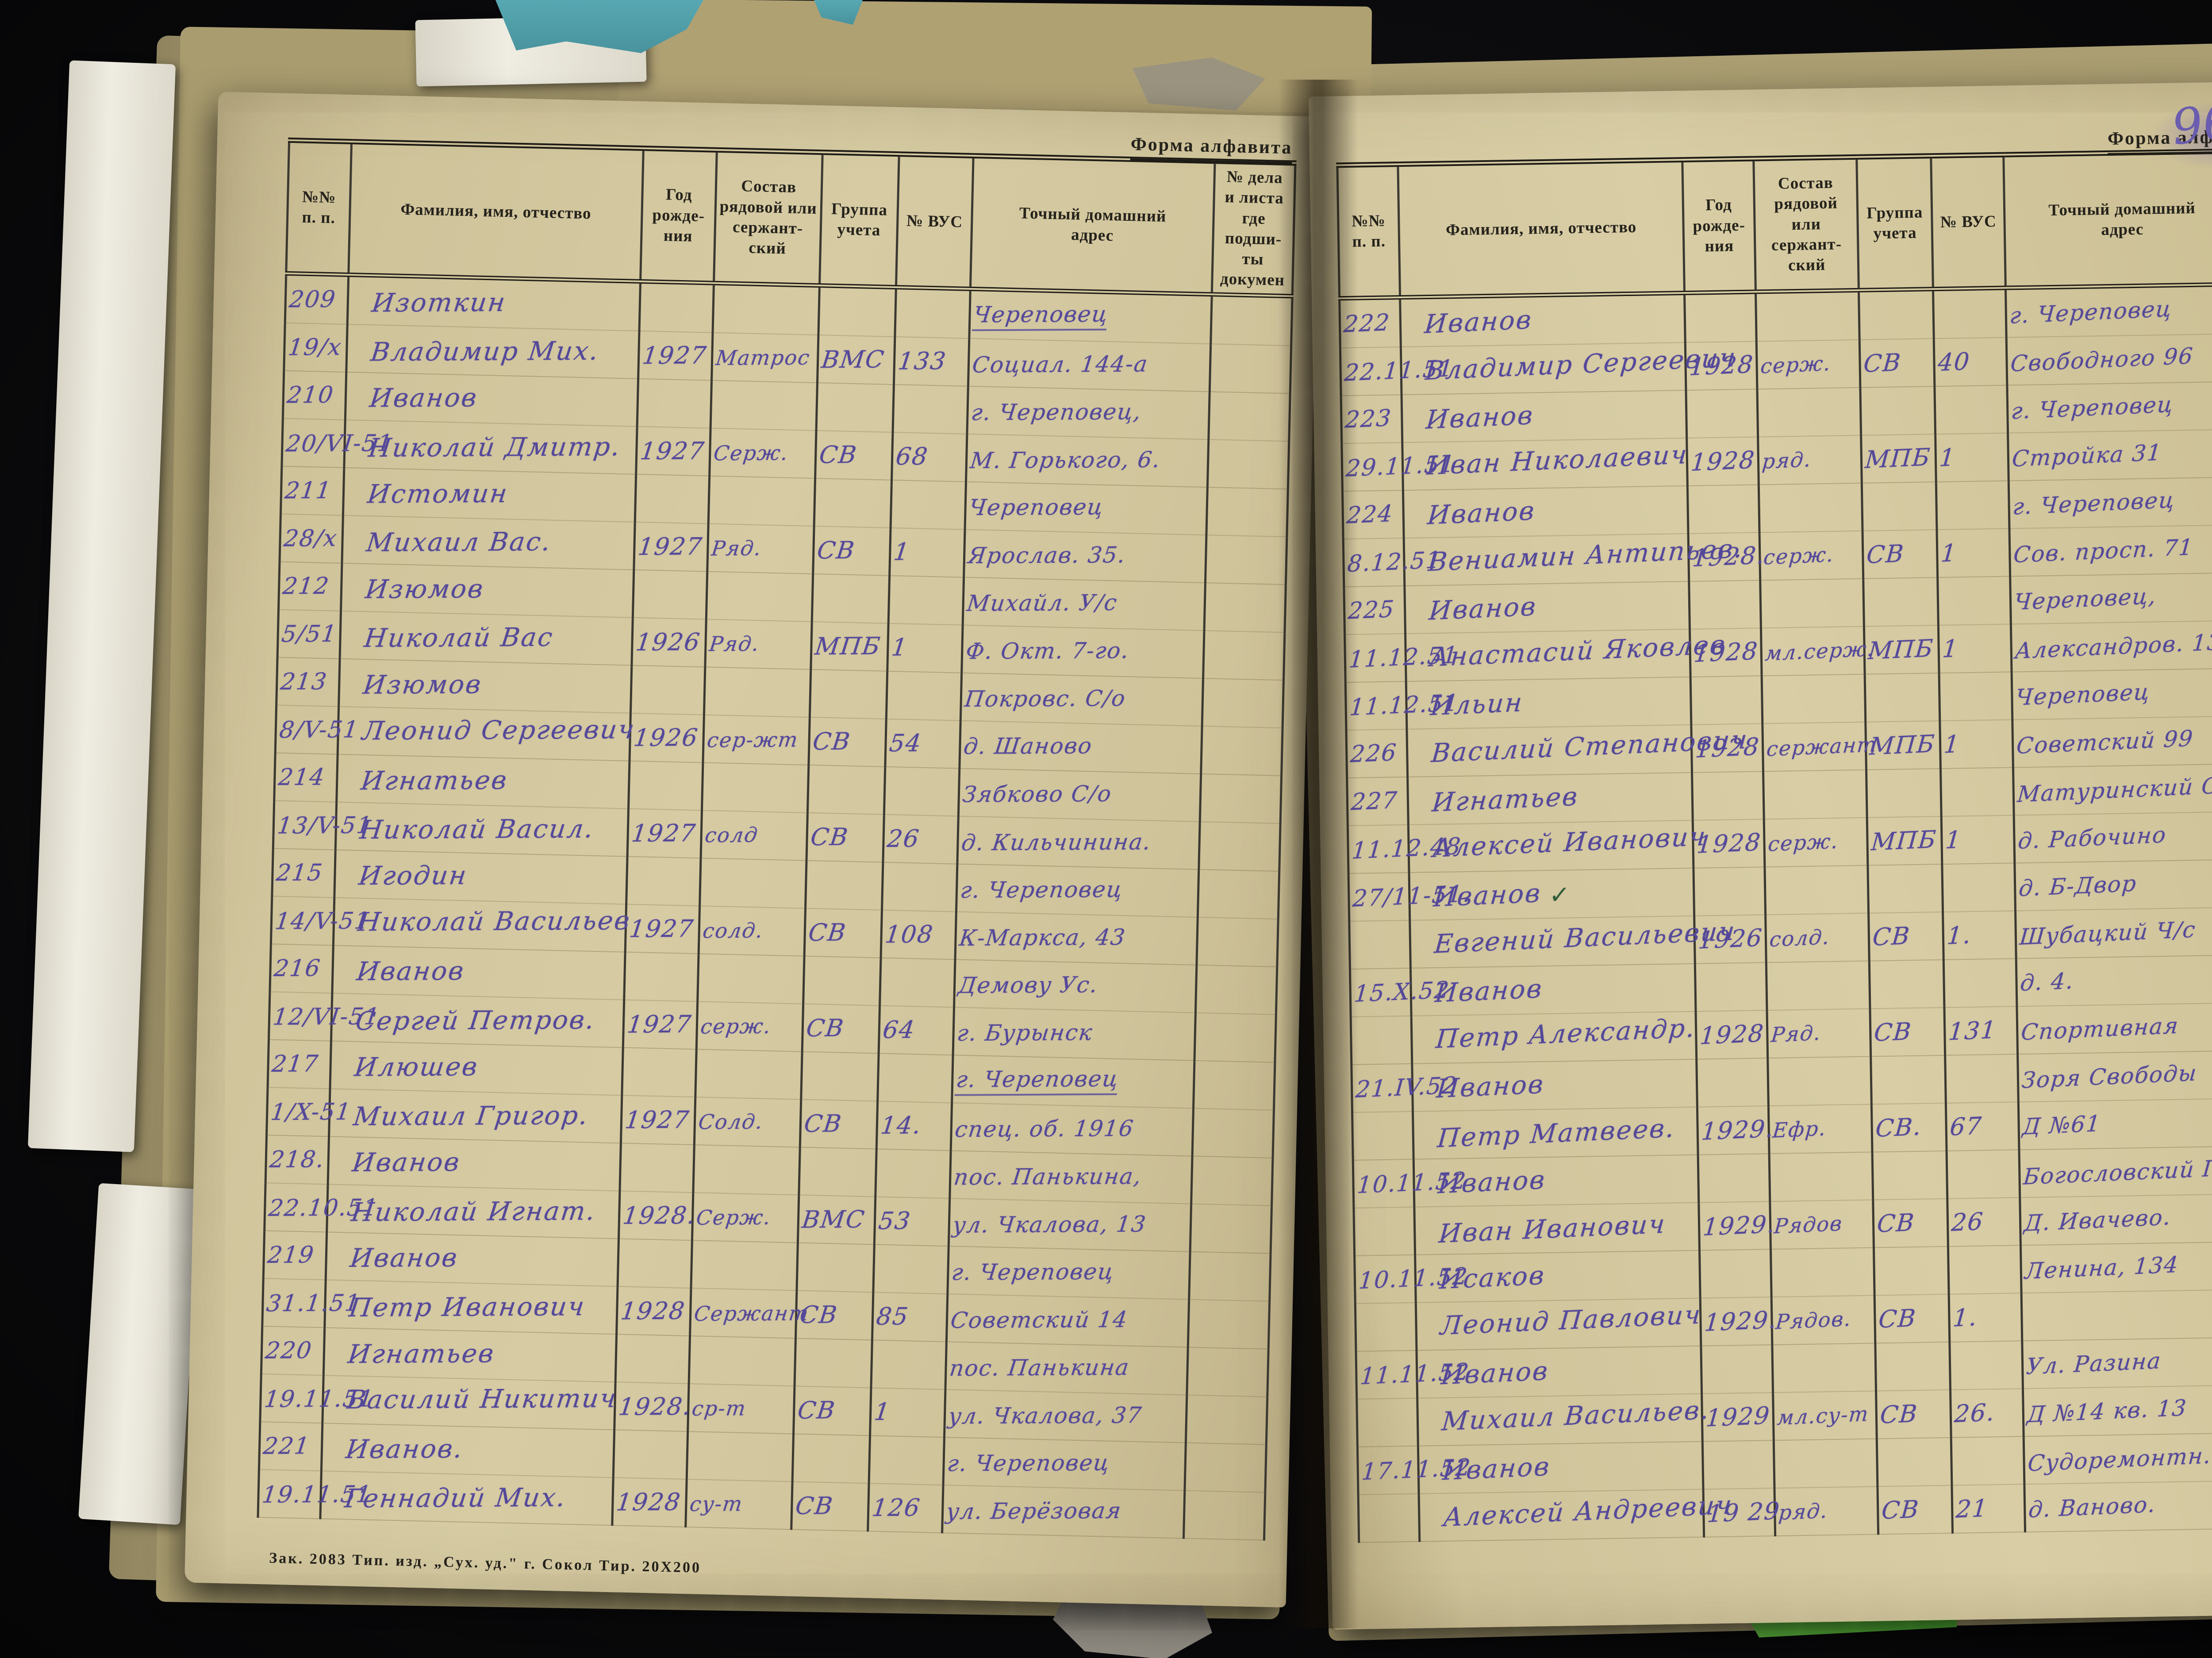  I want to click on cell-vus: 131, so click(1981, 1030).